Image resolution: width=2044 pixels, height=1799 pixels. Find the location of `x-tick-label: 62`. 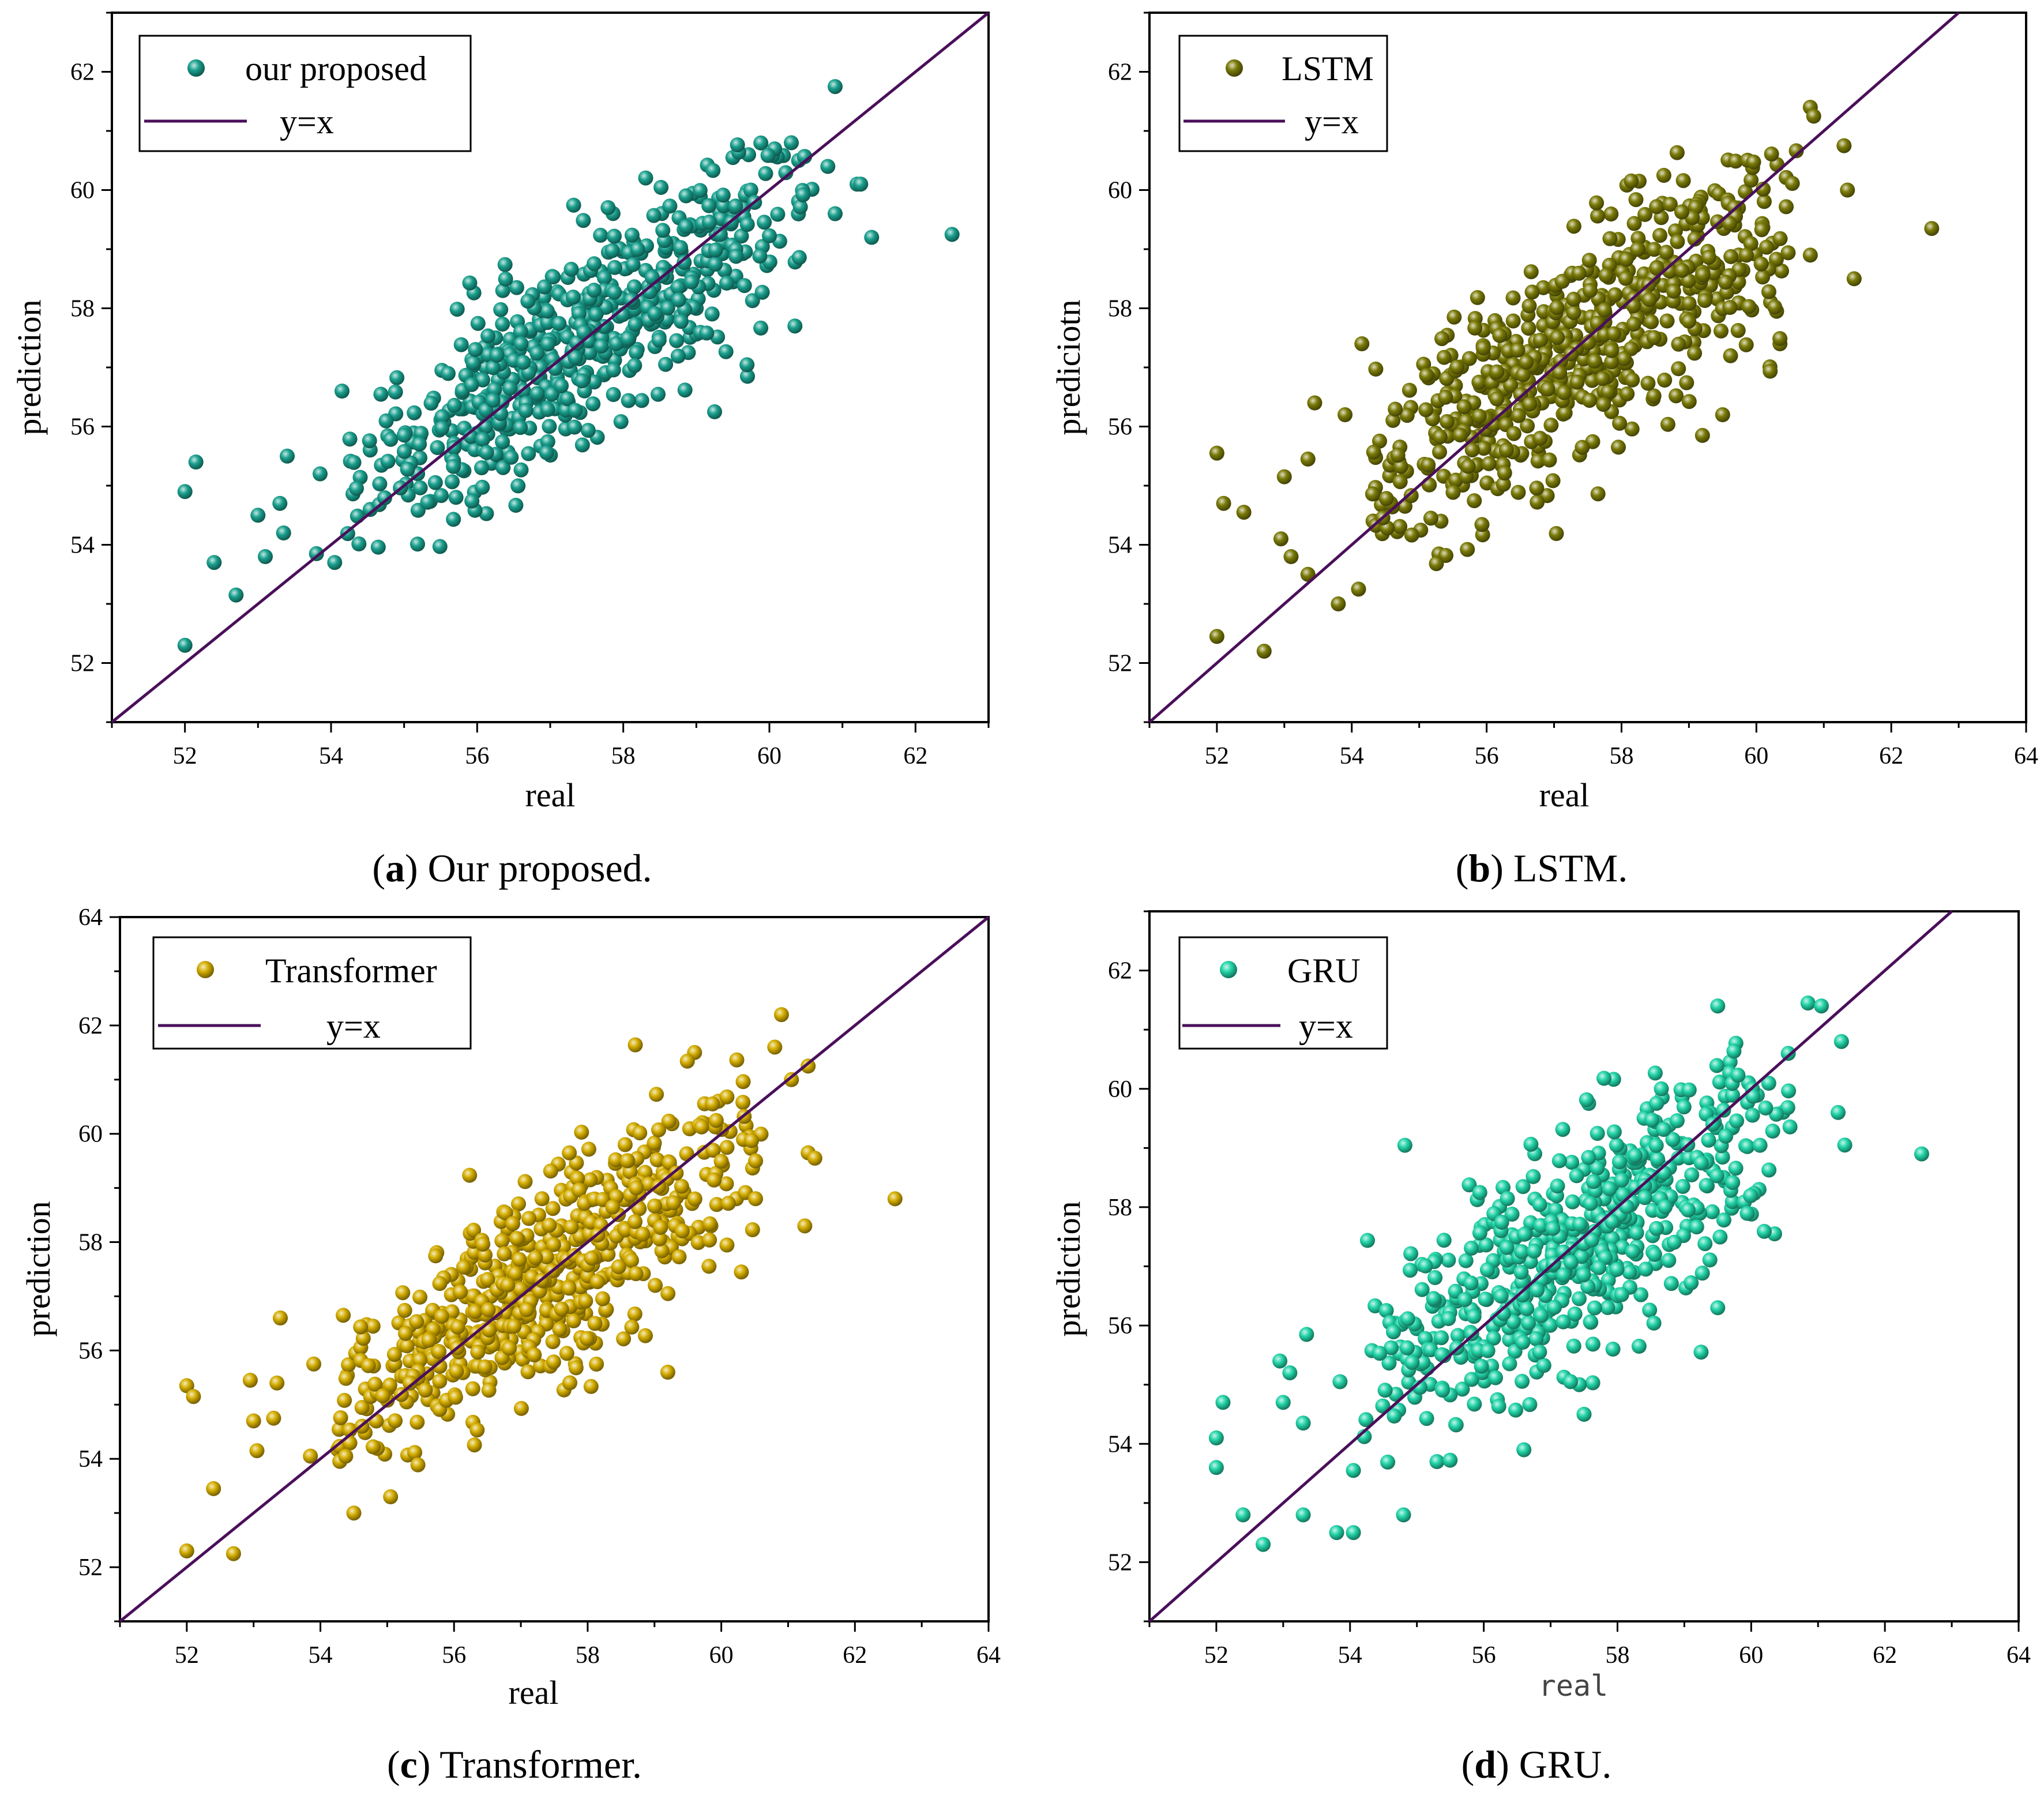

x-tick-label: 62 is located at coordinates (855, 1655).